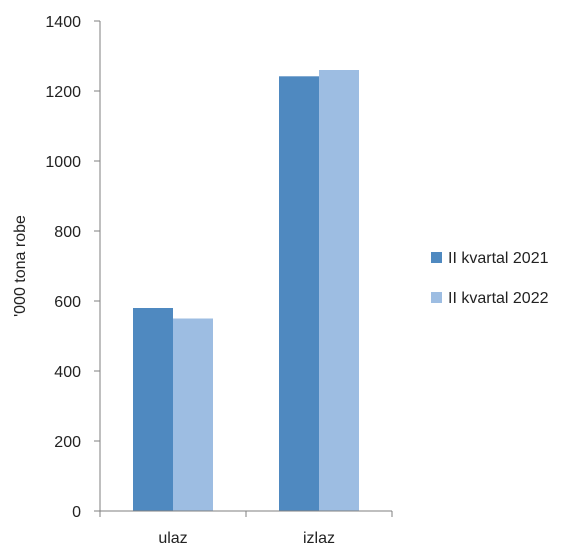 The width and height of the screenshot is (572, 547). Describe the element at coordinates (63, 22) in the screenshot. I see `y-tick-label-1400: 1400` at that location.